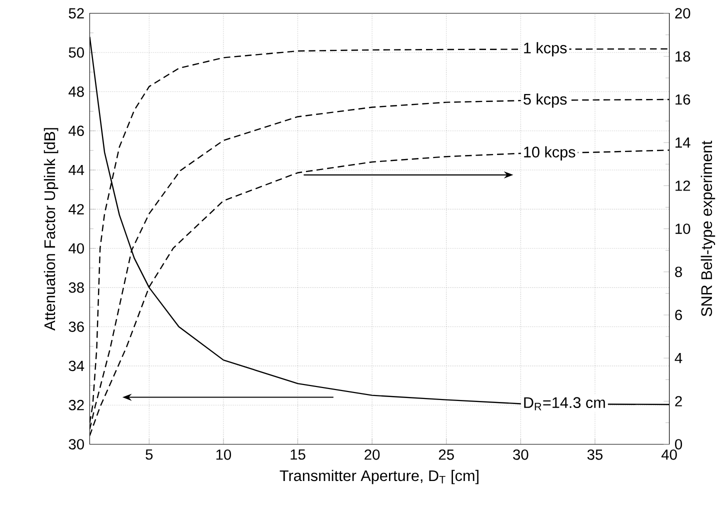  I want to click on y2-tick-label: 0, so click(678, 444).